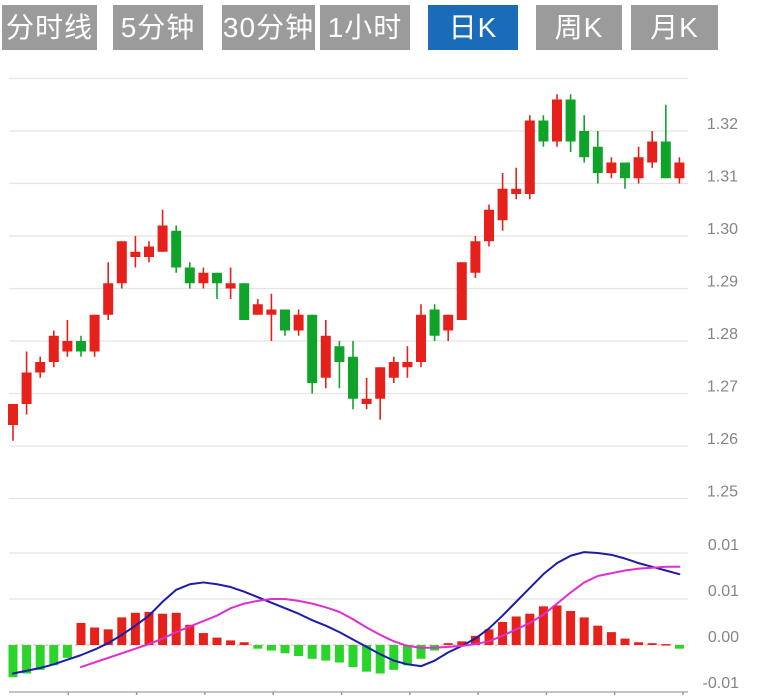  Describe the element at coordinates (579, 27) in the screenshot. I see `tab-6: 周K` at that location.